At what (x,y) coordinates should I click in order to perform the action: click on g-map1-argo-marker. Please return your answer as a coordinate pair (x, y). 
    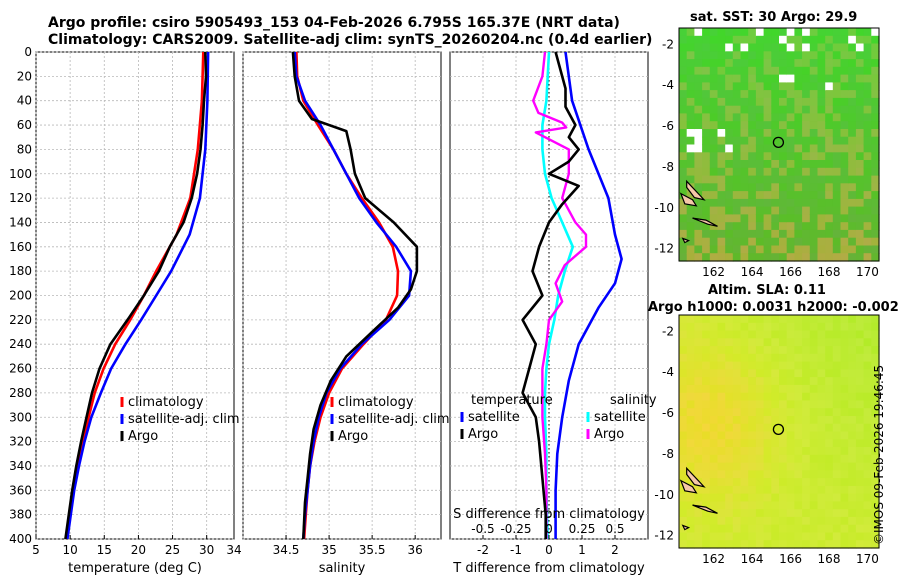
    Looking at the image, I should click on (778, 142).